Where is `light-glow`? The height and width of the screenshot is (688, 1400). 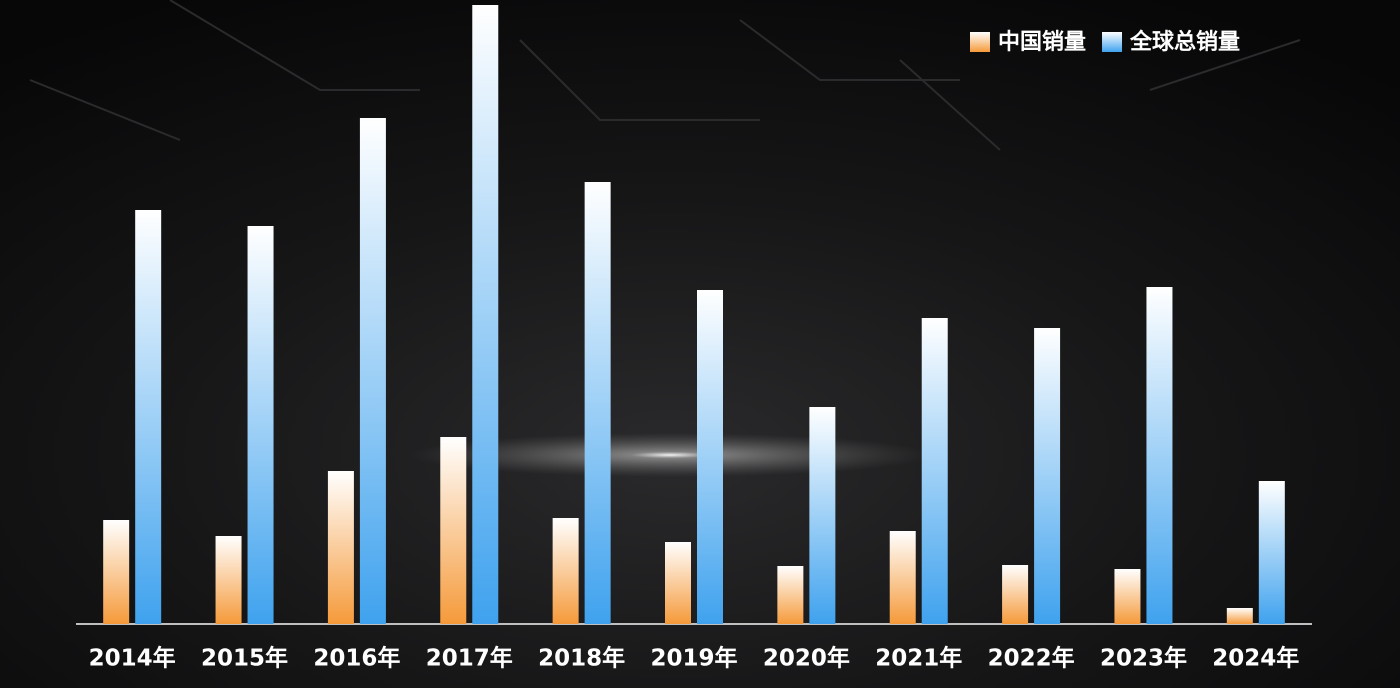
light-glow is located at coordinates (670, 455).